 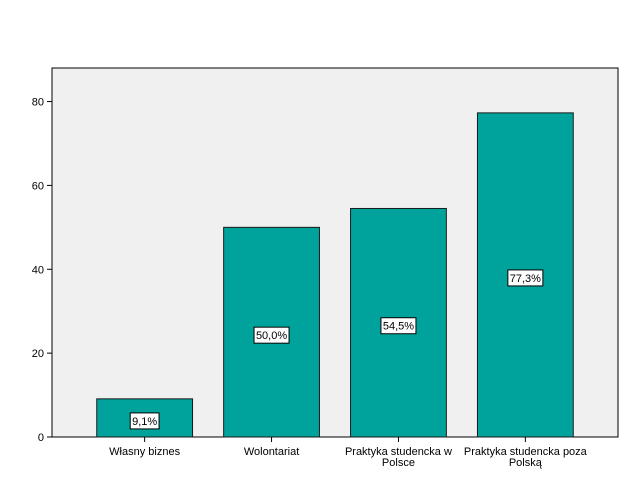 I want to click on y-tick-label: 20, so click(x=38, y=354).